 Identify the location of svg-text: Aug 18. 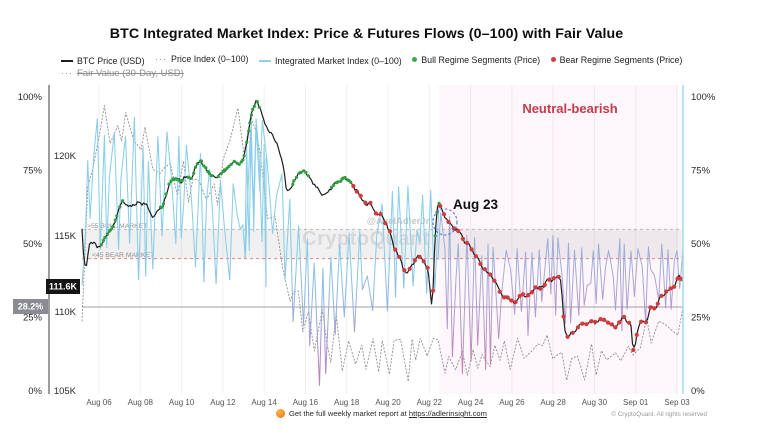
(347, 402).